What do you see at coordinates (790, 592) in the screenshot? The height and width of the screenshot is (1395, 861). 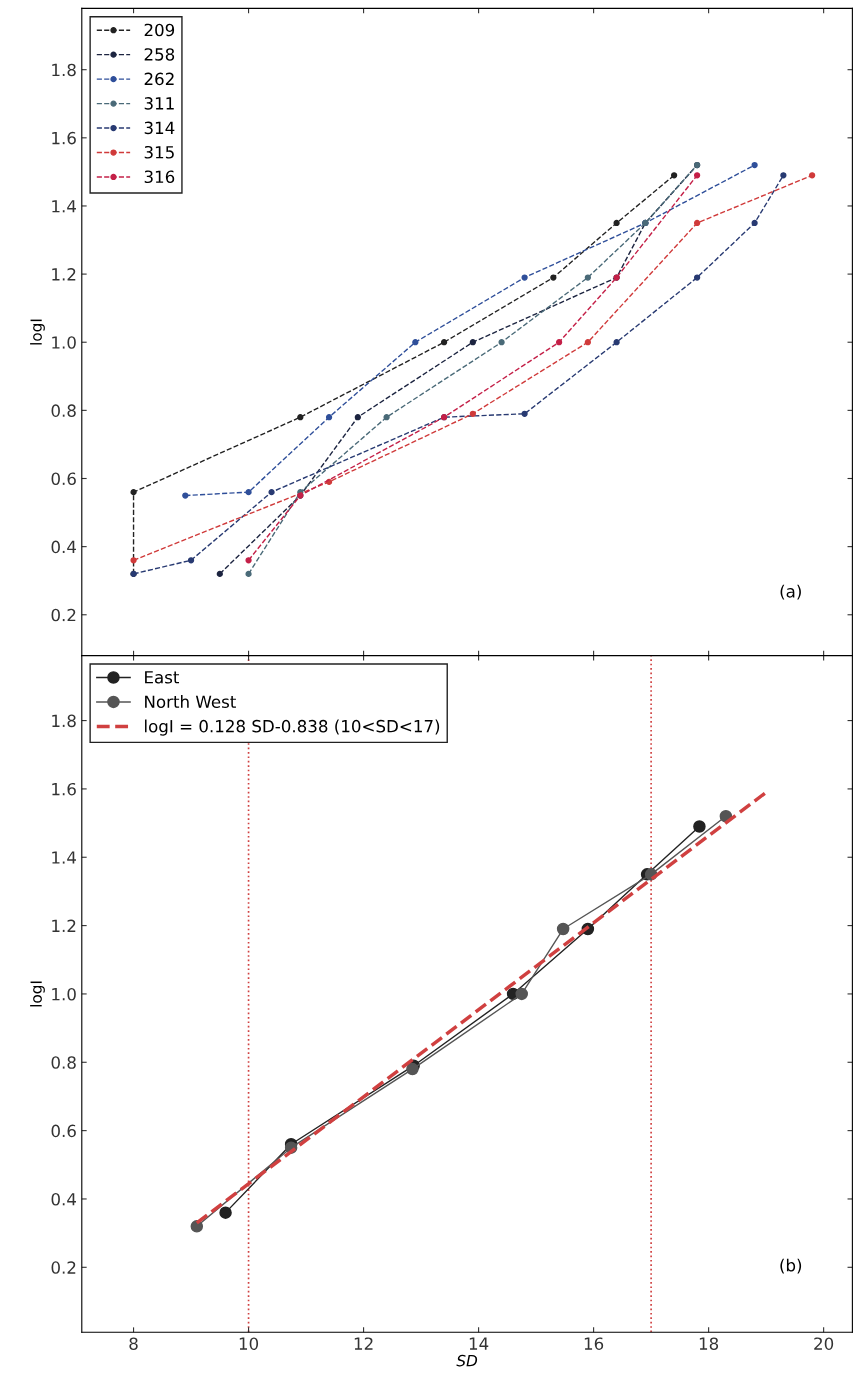 I see `annotation: (a)` at bounding box center [790, 592].